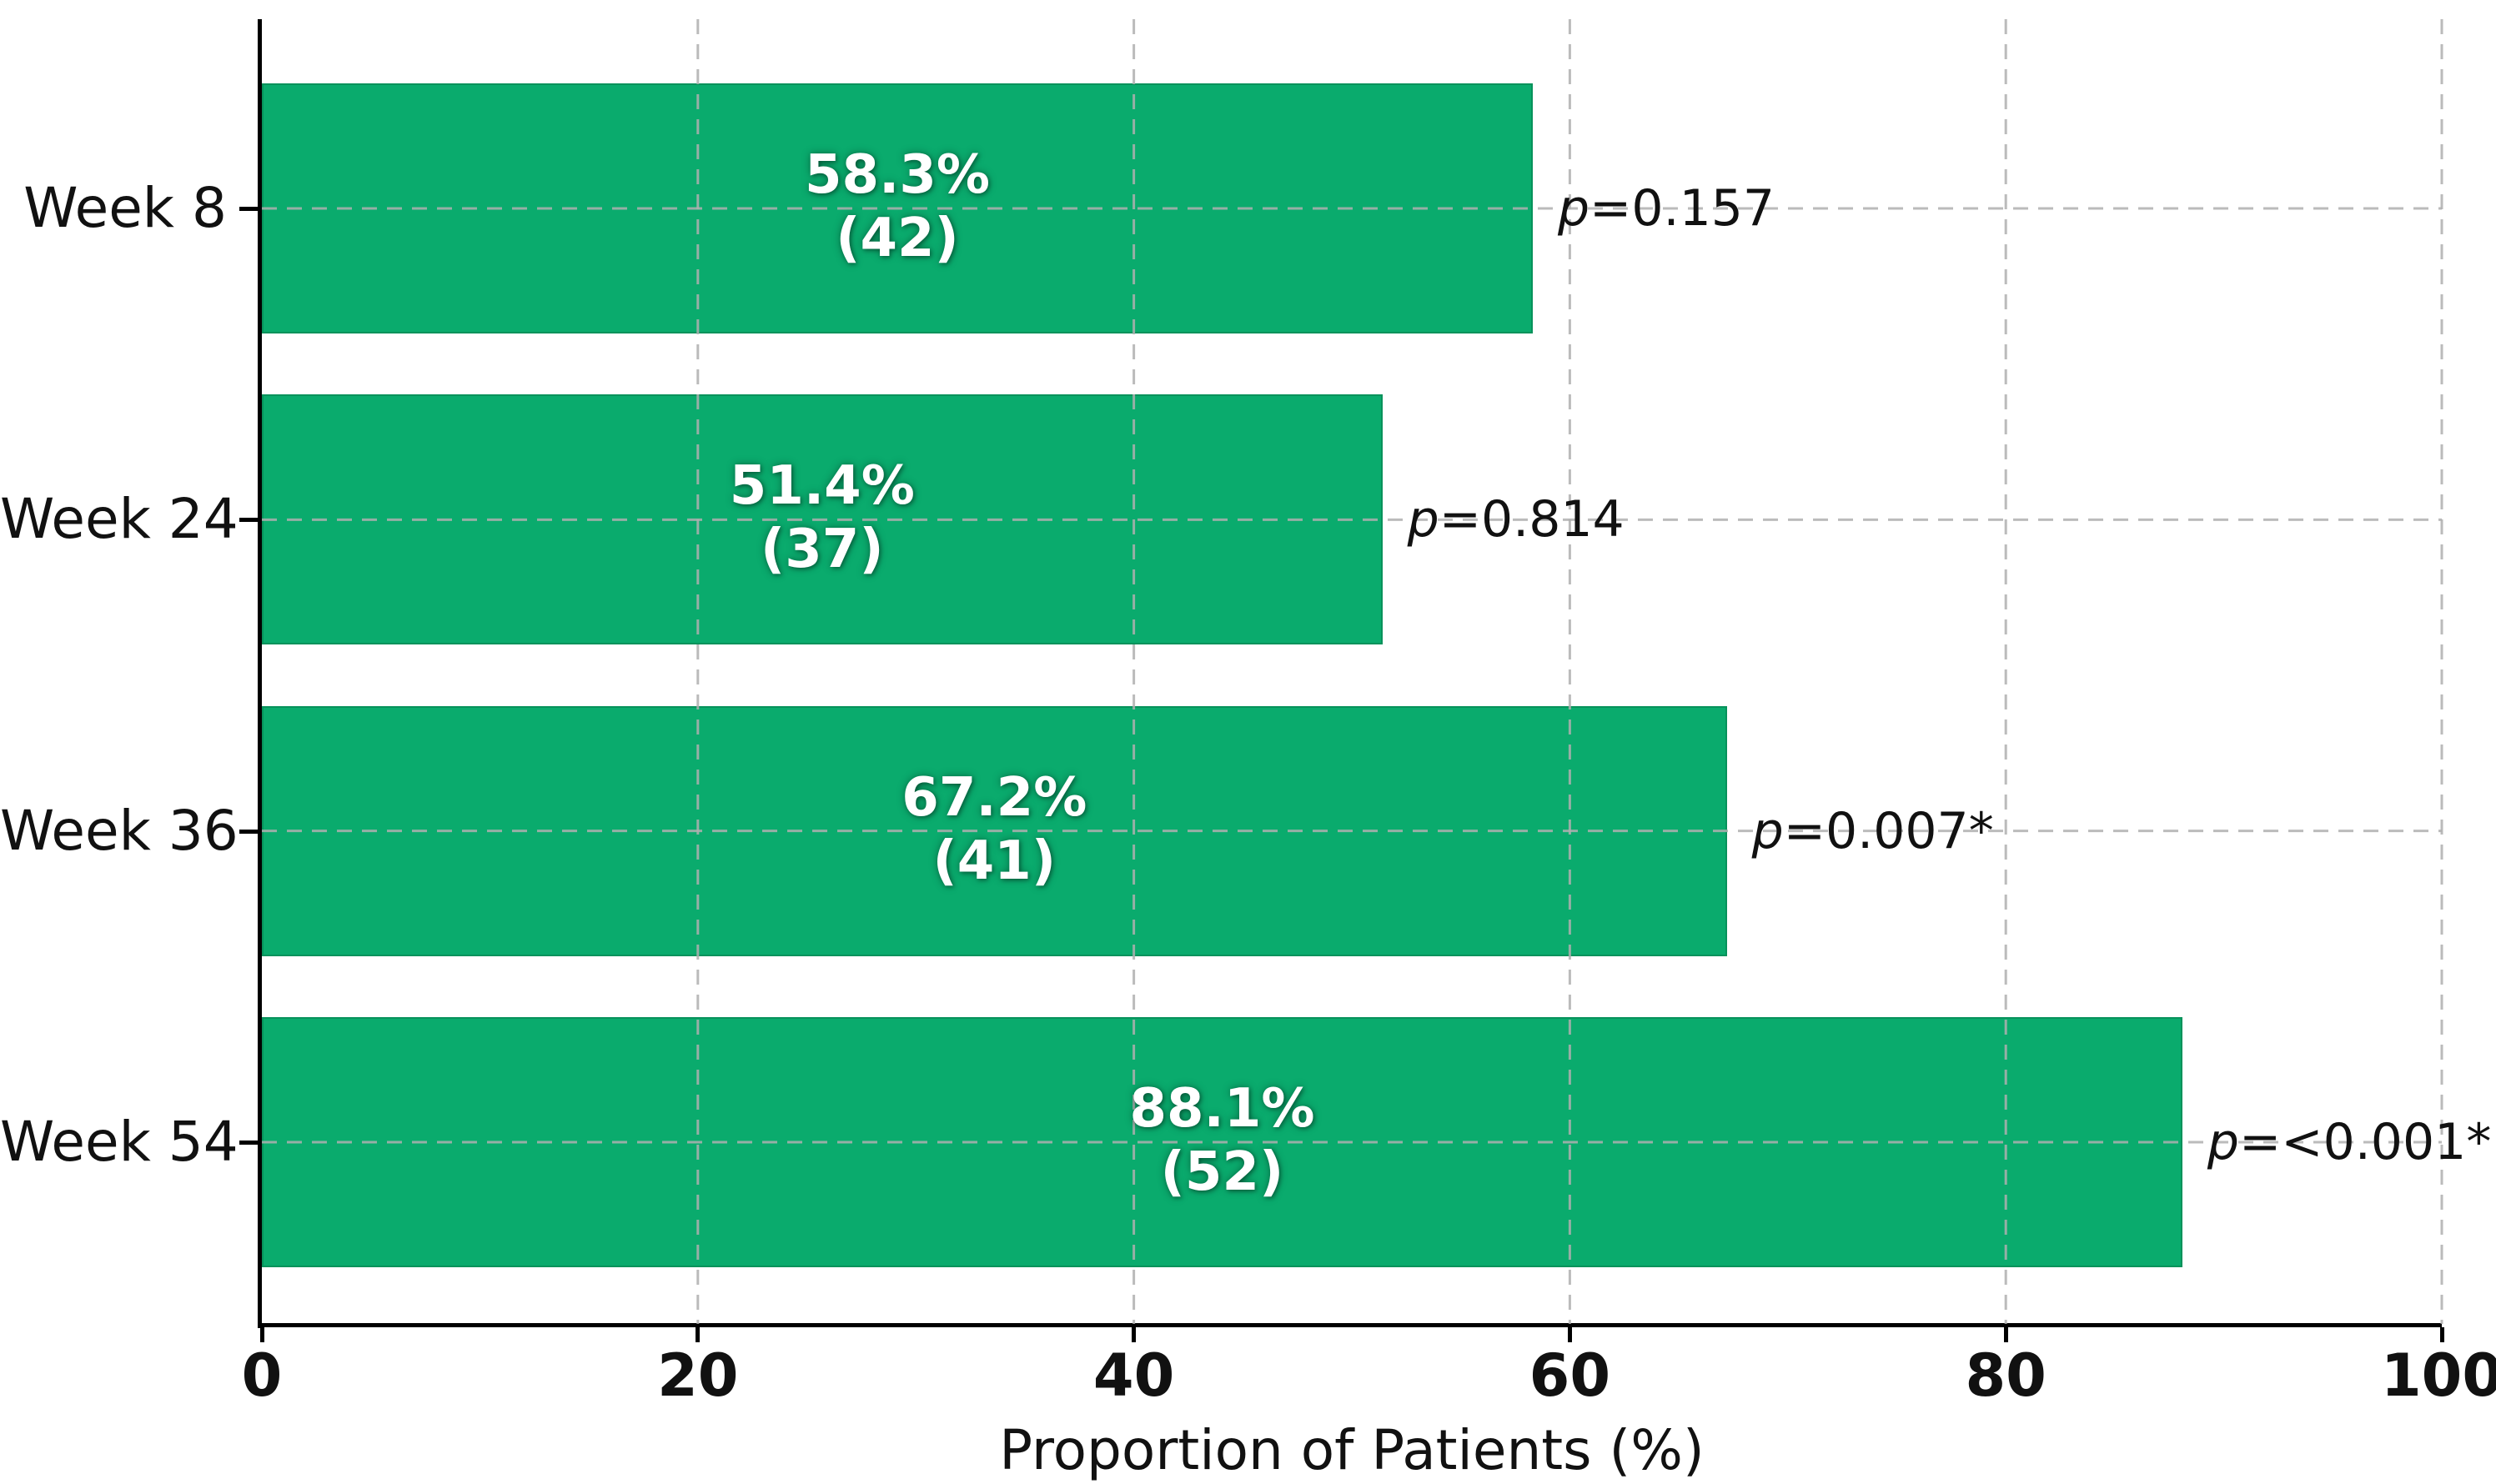 This screenshot has width=2496, height=1484. Describe the element at coordinates (1516, 519) in the screenshot. I see `p-value-label: p=0.814` at that location.